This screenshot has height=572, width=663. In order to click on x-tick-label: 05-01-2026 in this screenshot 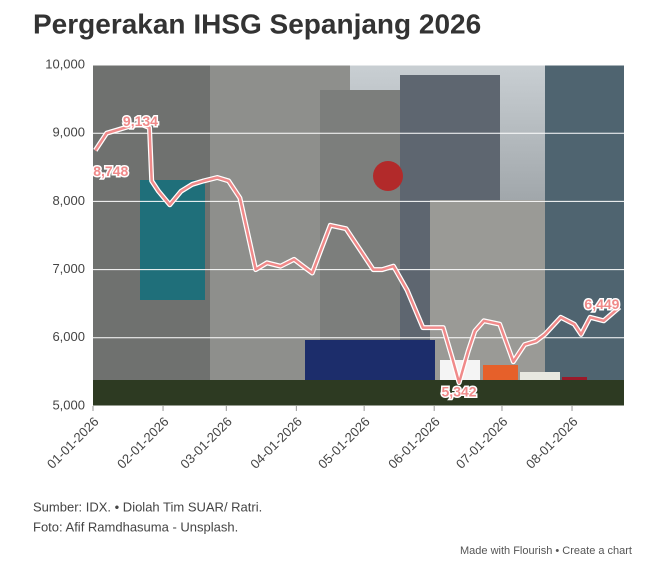, I will do `click(344, 443)`.